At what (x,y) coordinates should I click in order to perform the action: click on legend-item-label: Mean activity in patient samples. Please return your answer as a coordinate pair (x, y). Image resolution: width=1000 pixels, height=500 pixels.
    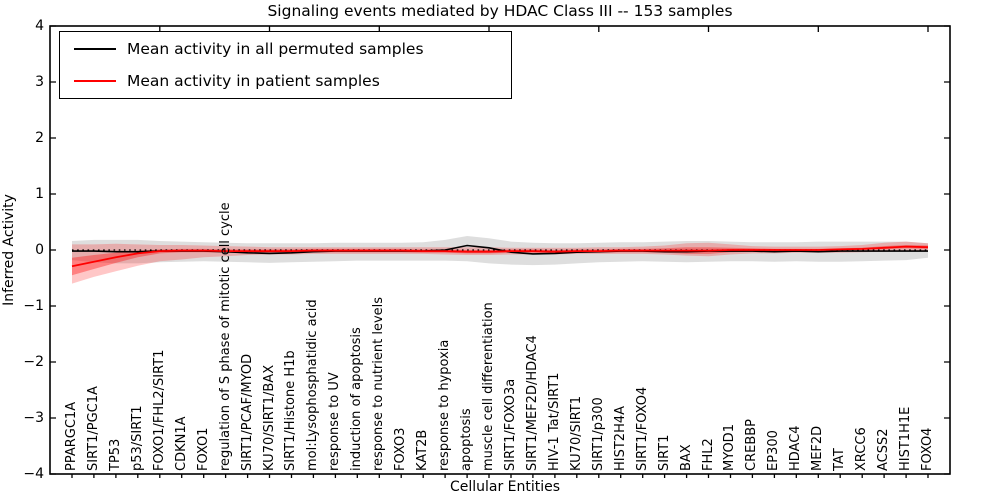
    Looking at the image, I should click on (253, 81).